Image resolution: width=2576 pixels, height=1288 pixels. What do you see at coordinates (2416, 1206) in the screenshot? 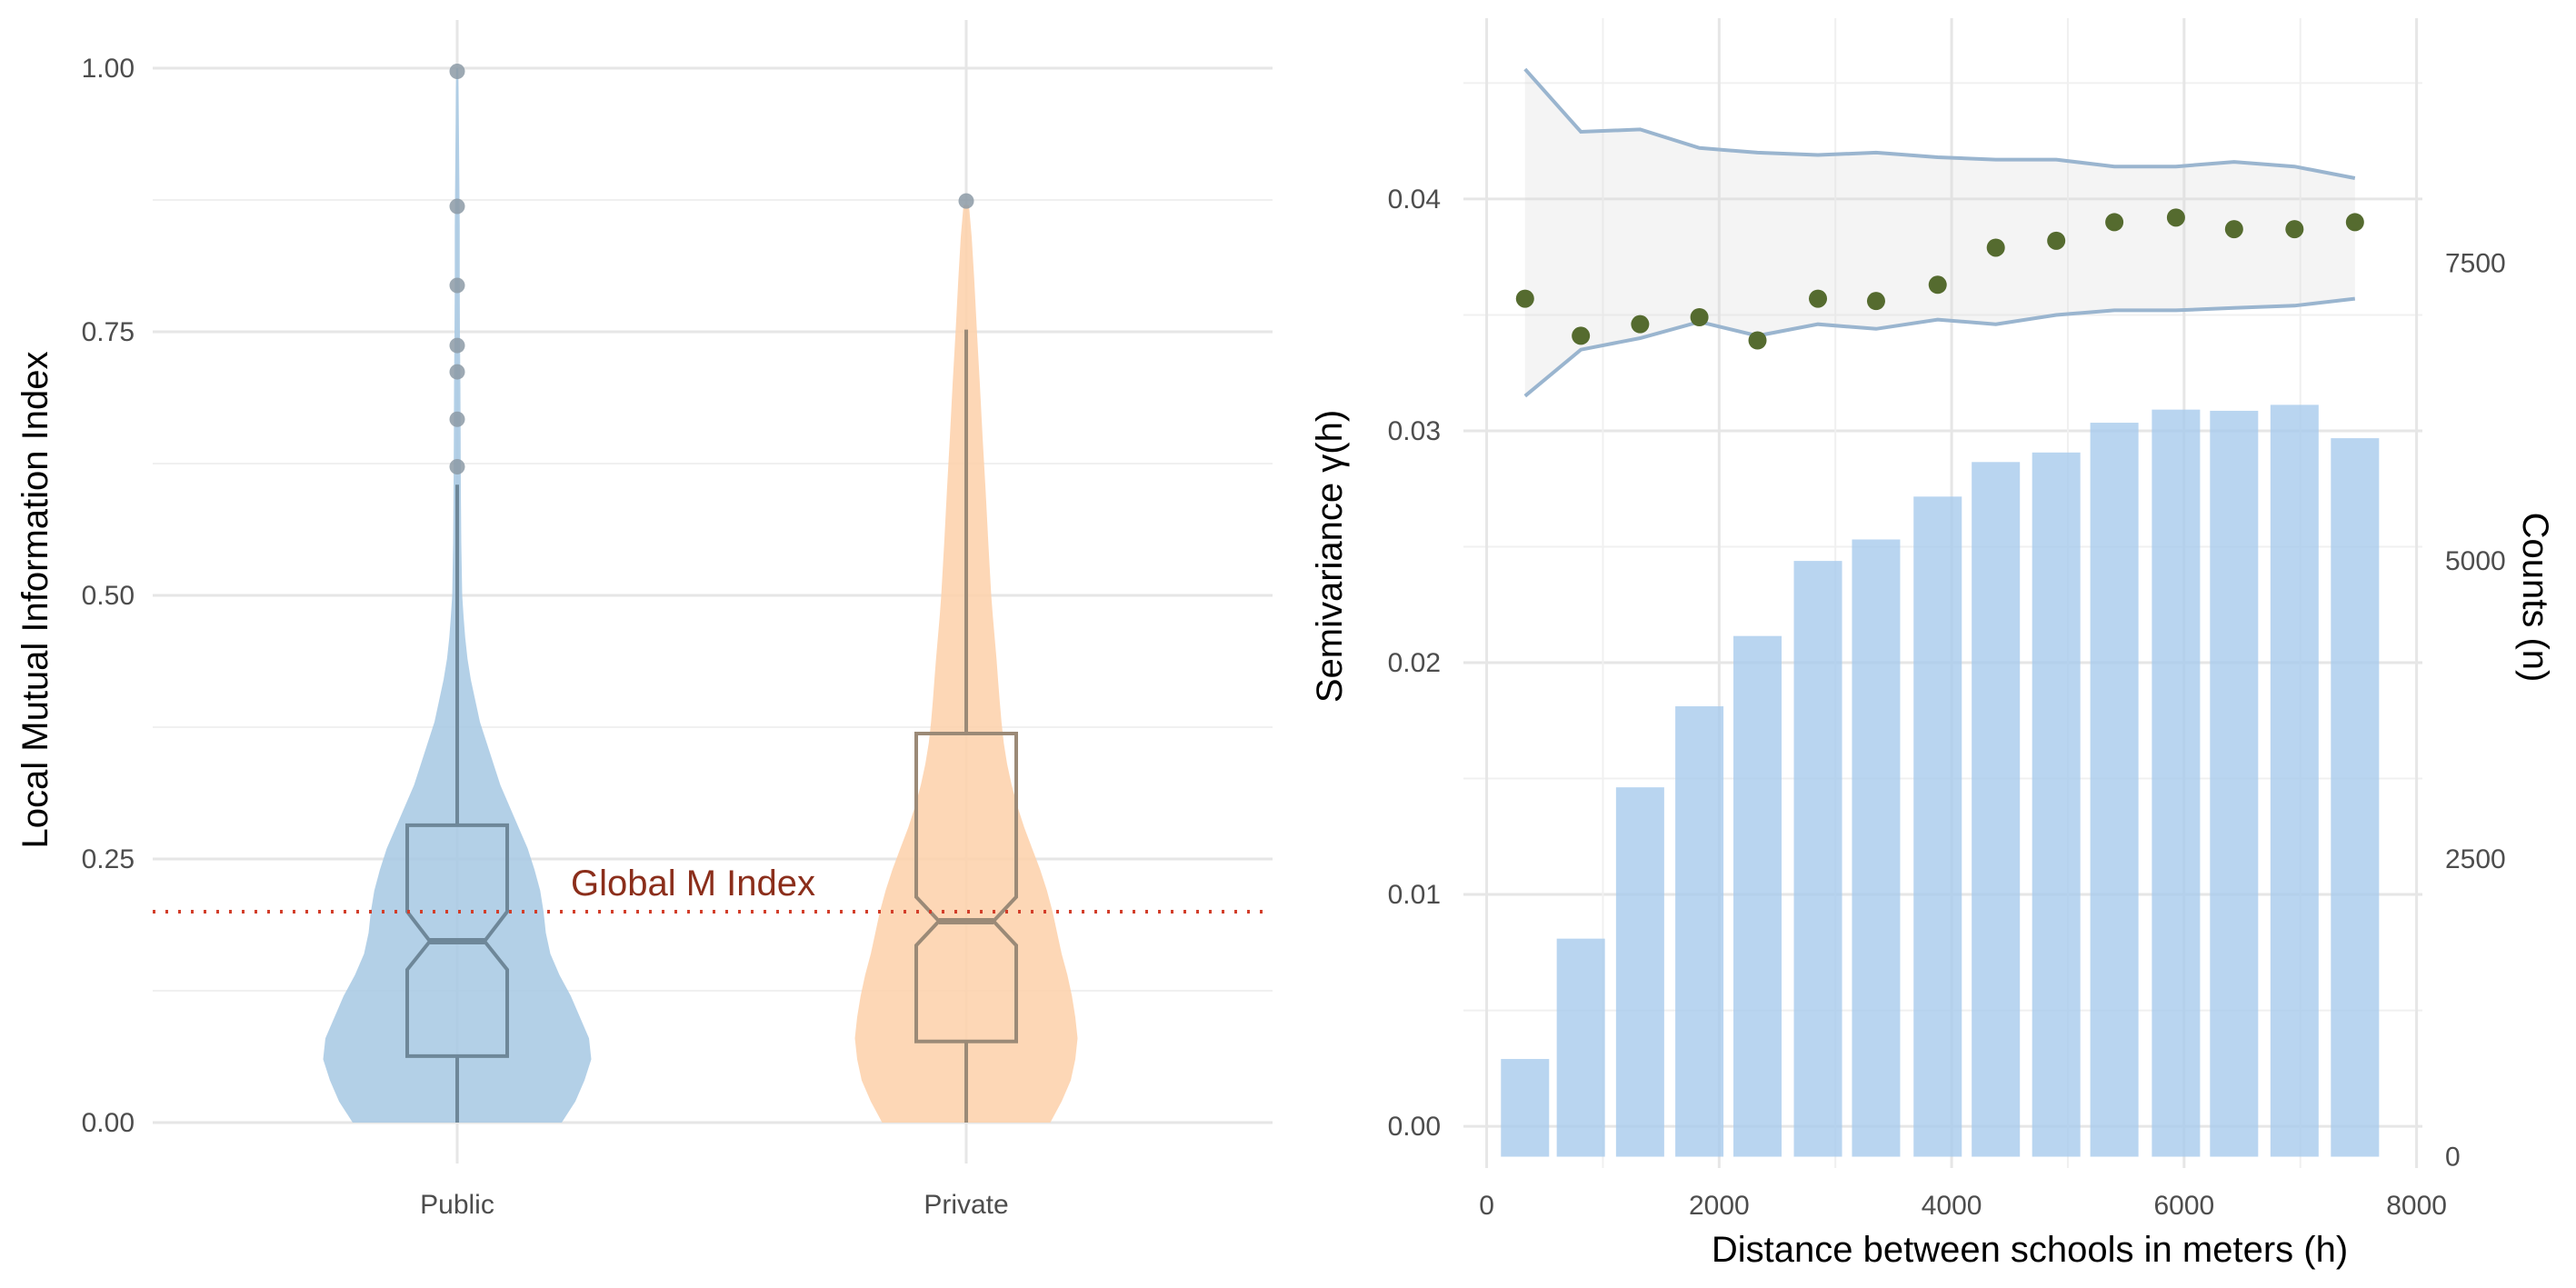
I see `x-tick-label: 8000` at bounding box center [2416, 1206].